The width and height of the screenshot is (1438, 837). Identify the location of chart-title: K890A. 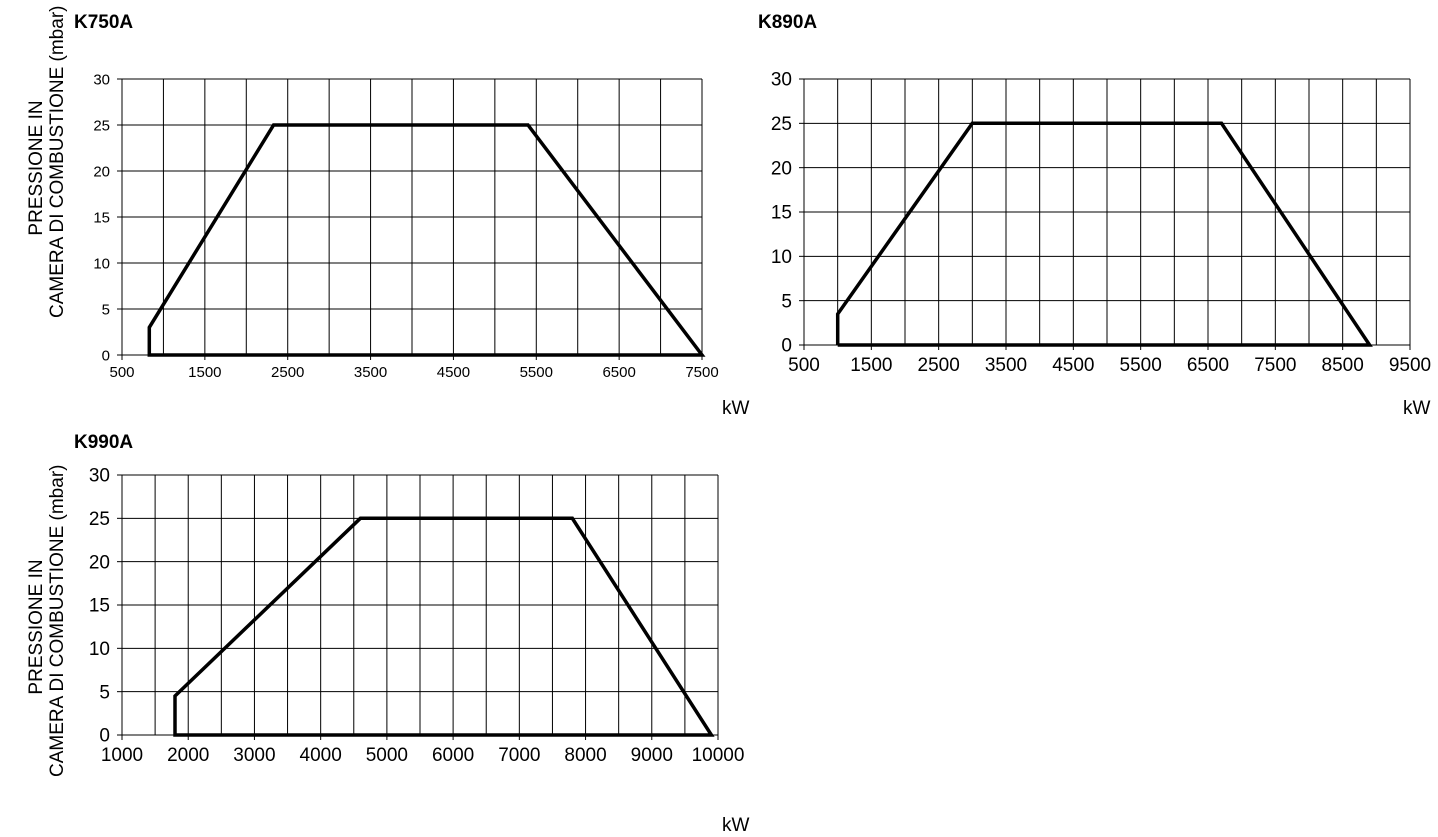
(788, 22).